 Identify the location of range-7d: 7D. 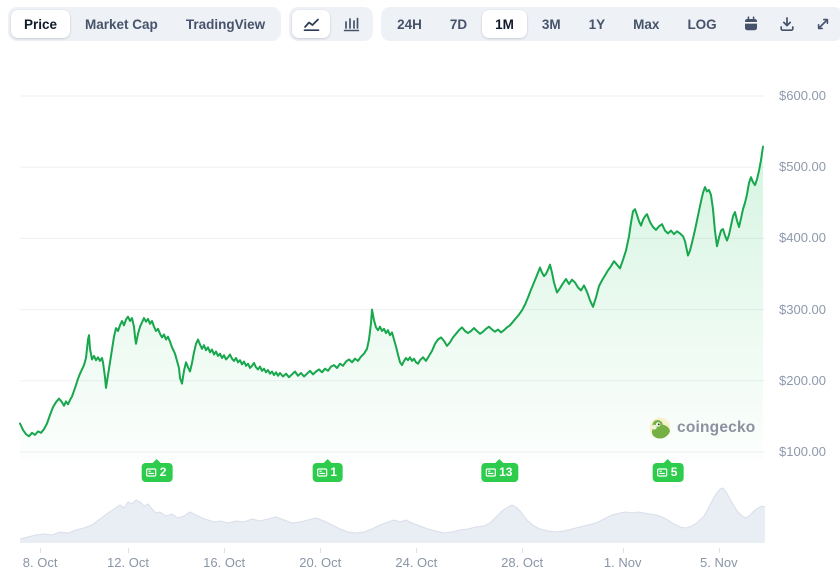
(458, 24).